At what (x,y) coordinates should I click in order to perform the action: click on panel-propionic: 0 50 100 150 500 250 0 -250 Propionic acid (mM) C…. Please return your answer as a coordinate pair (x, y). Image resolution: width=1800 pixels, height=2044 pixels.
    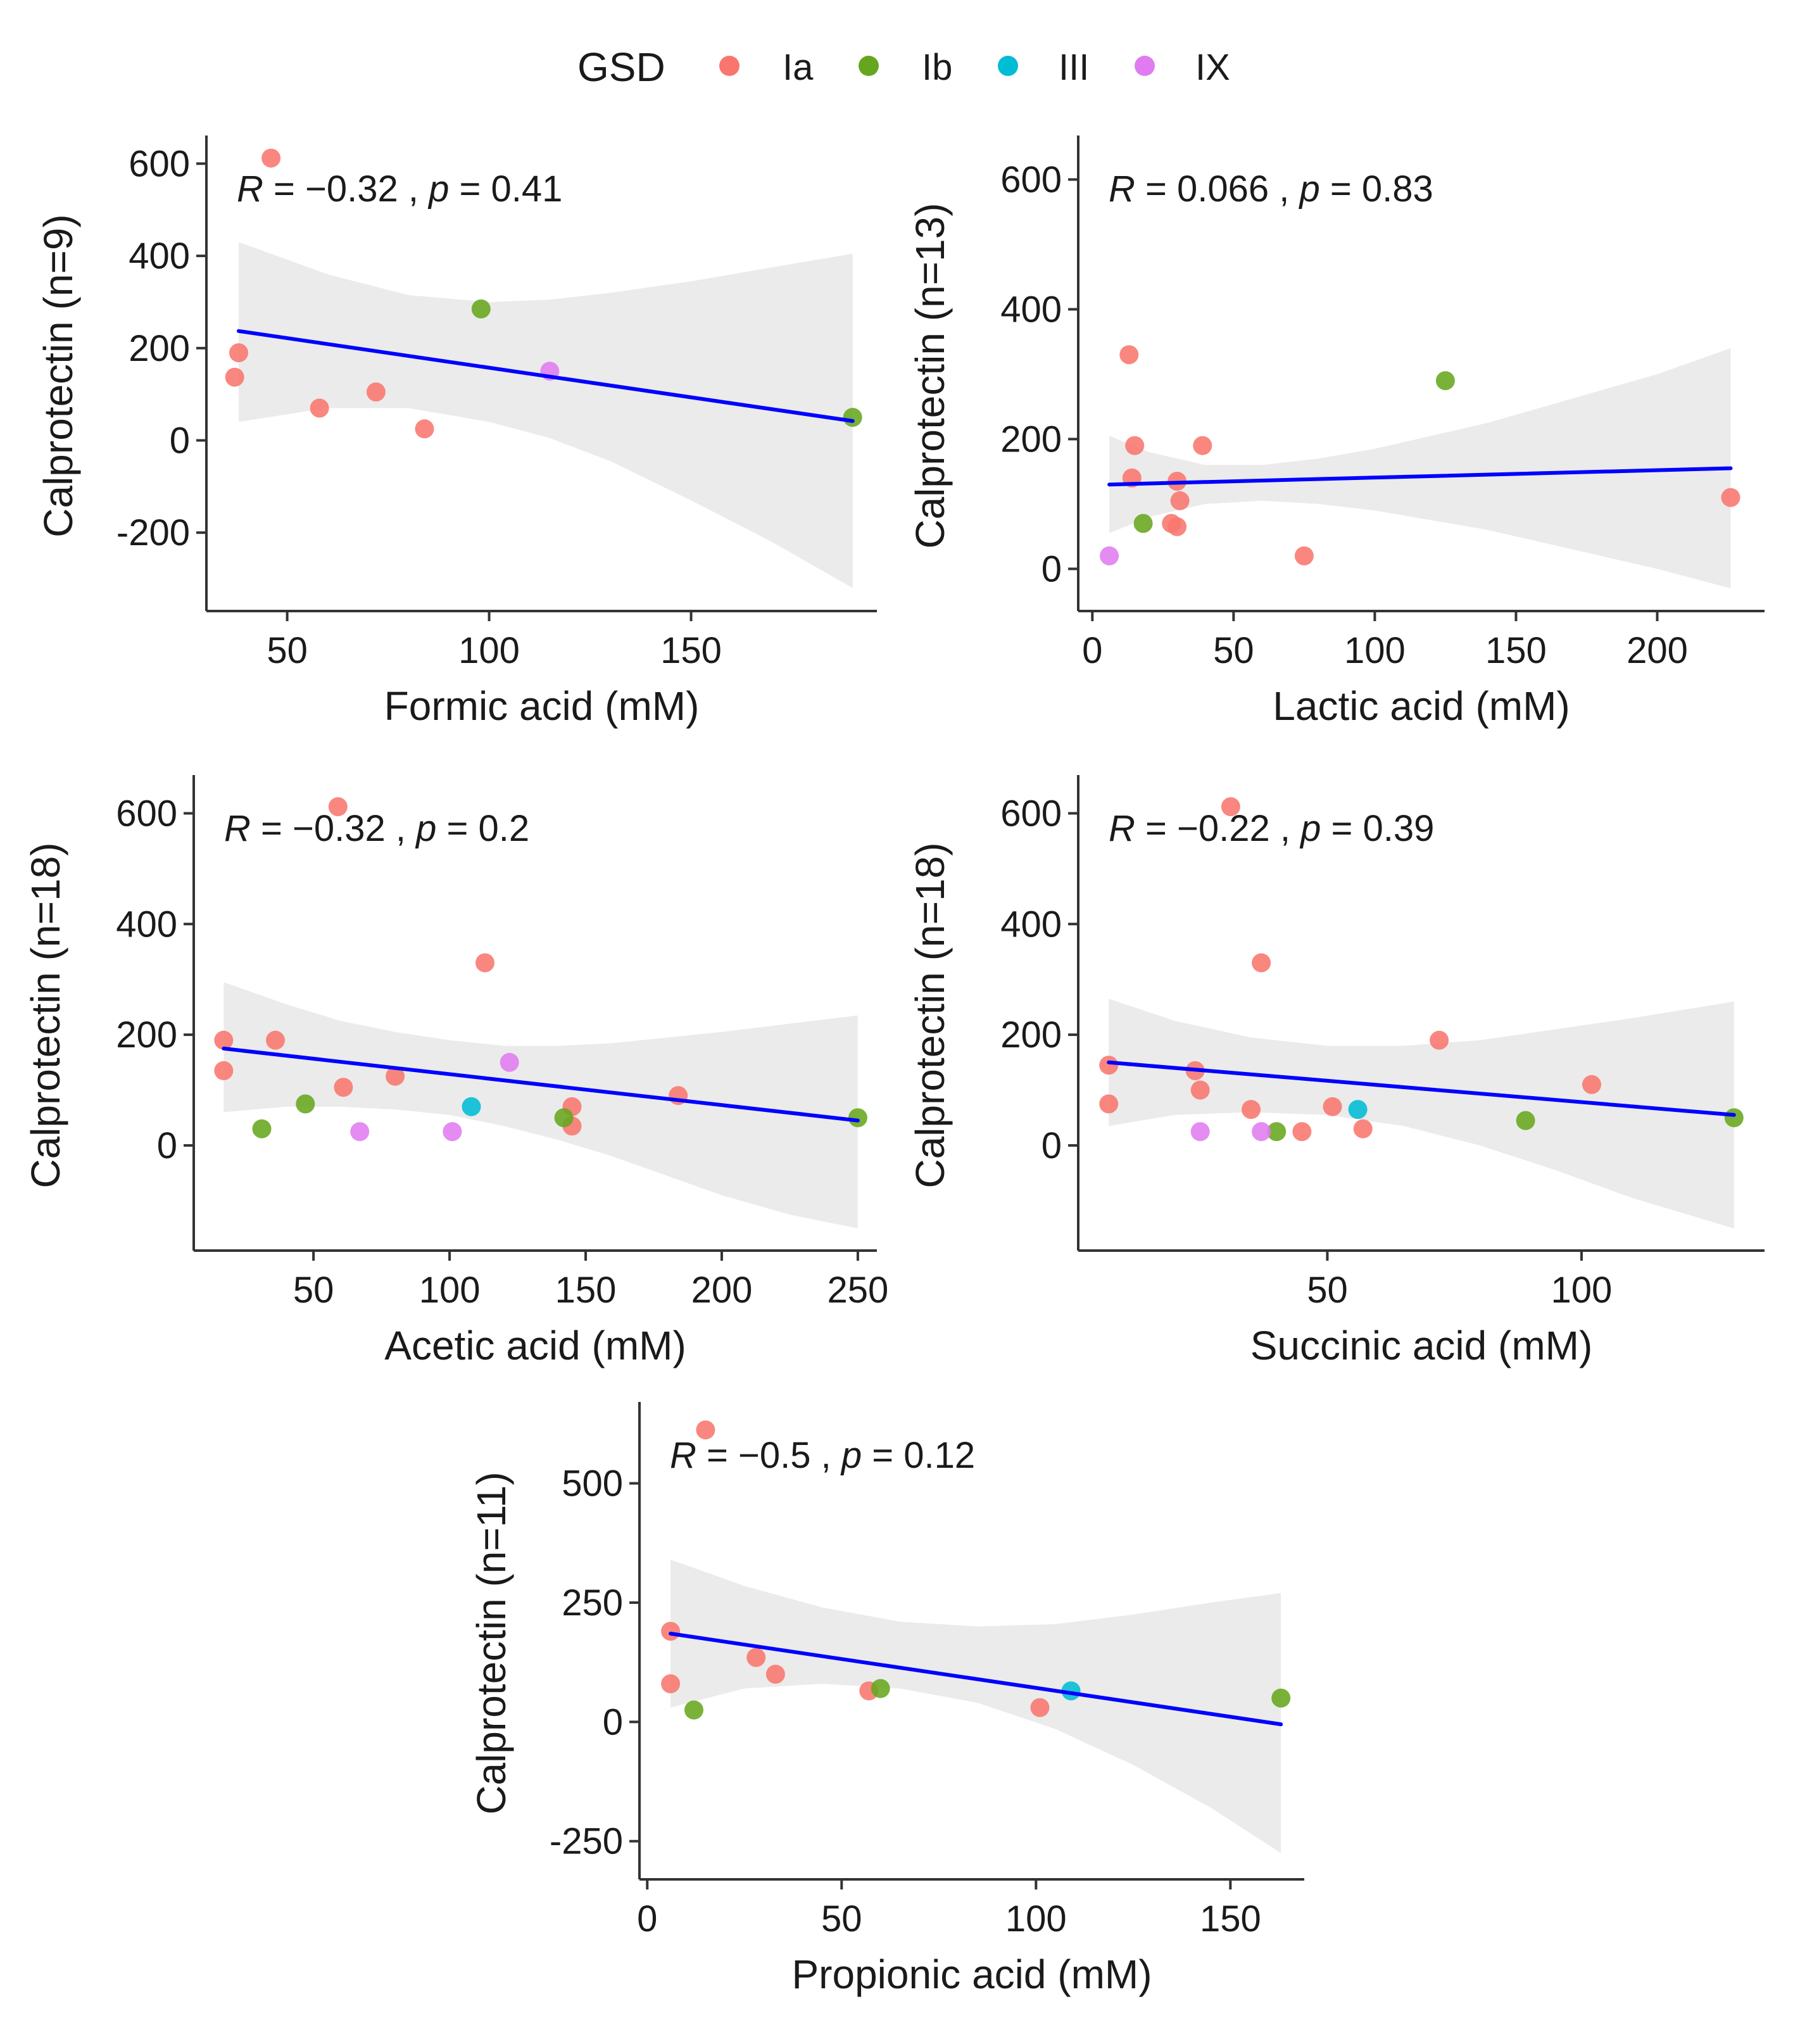
    Looking at the image, I should click on (886, 1699).